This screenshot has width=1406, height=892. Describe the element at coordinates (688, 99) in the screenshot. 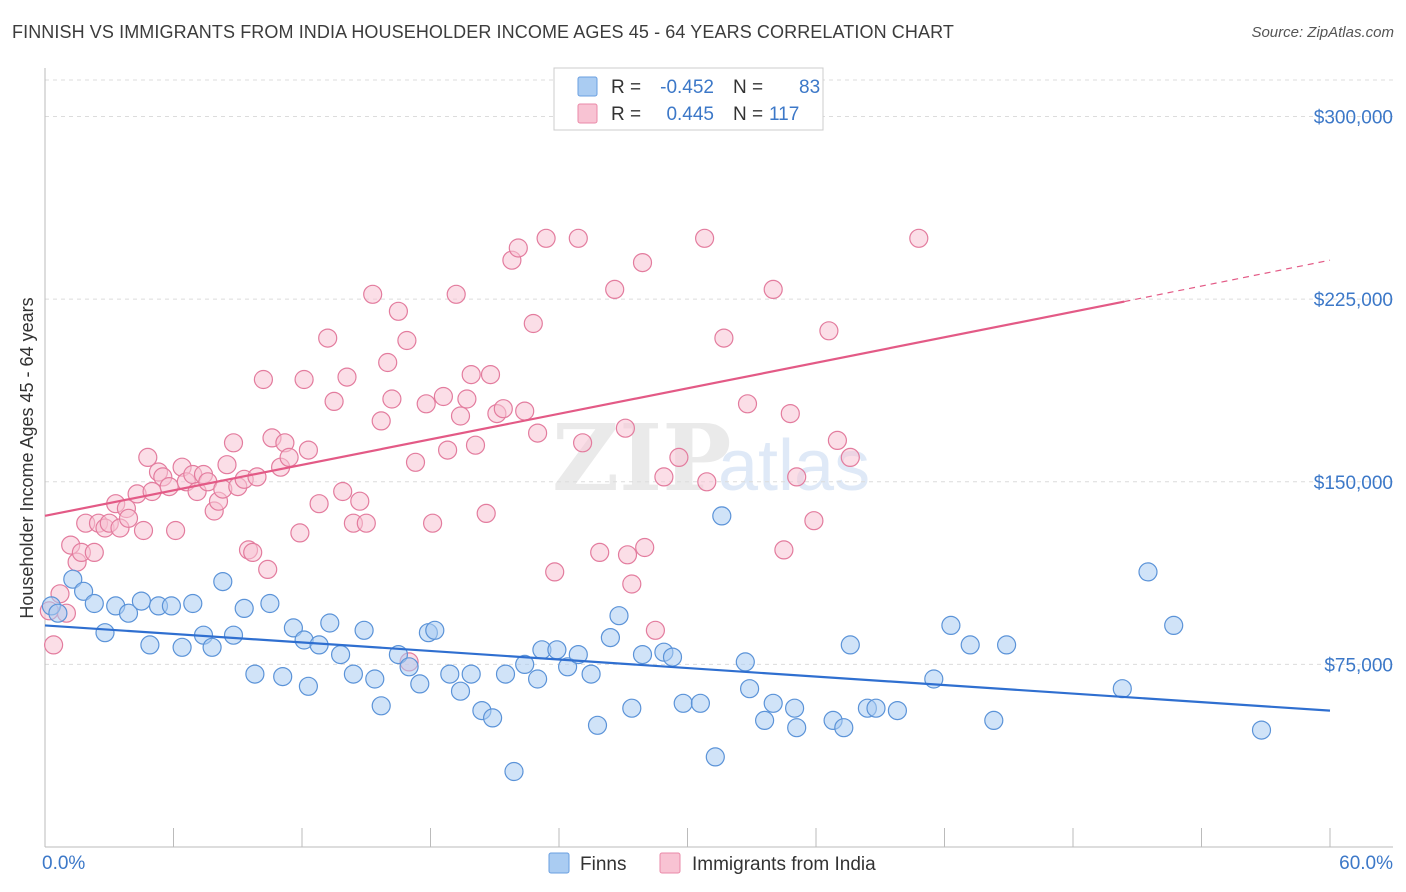

I see `stats-legend: R = -0.452 N = 83 R = 0.445 N = 117` at that location.